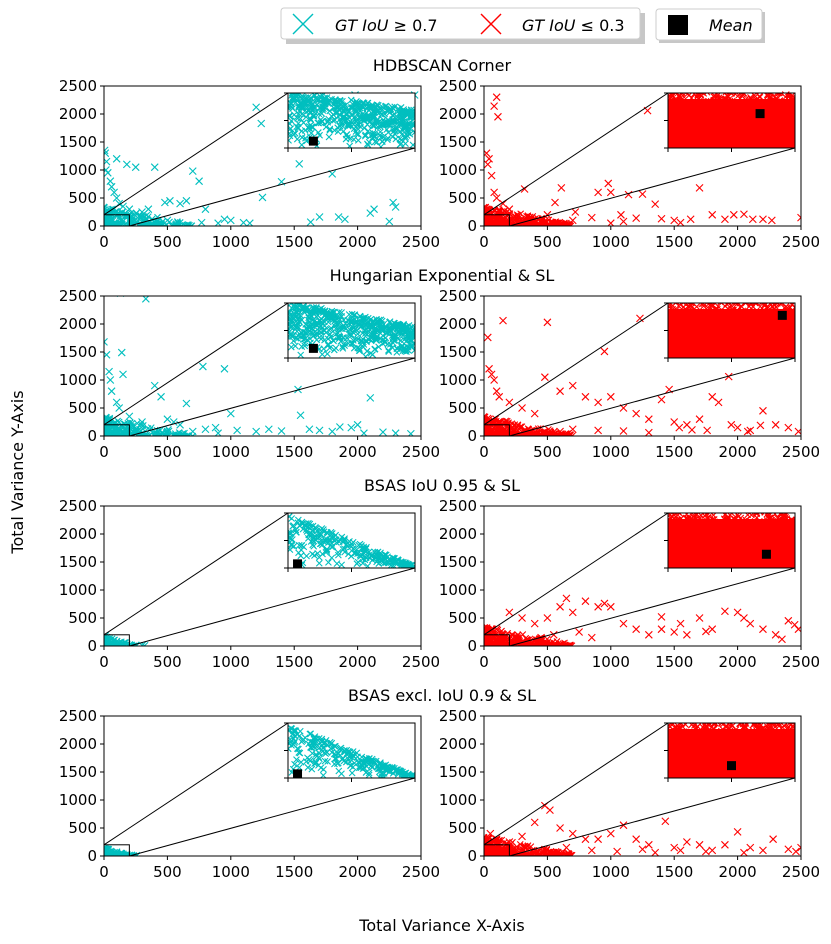  What do you see at coordinates (262, 156) in the screenshot?
I see `axes-frame` at bounding box center [262, 156].